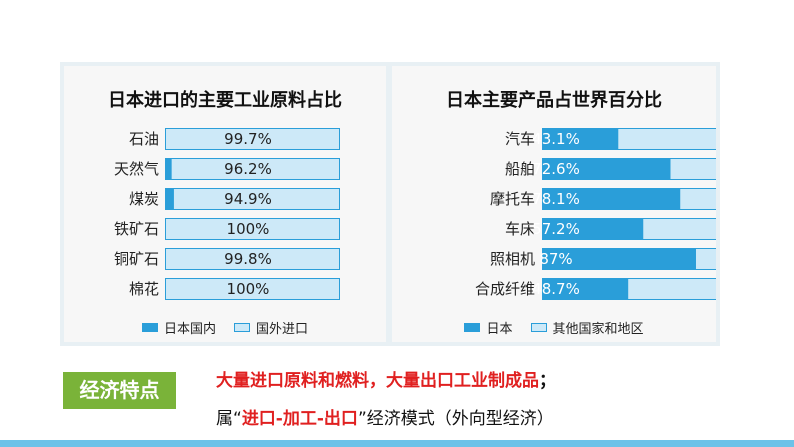 This screenshot has width=794, height=447. What do you see at coordinates (119, 390) in the screenshot?
I see `feature-badge: 经济特点` at bounding box center [119, 390].